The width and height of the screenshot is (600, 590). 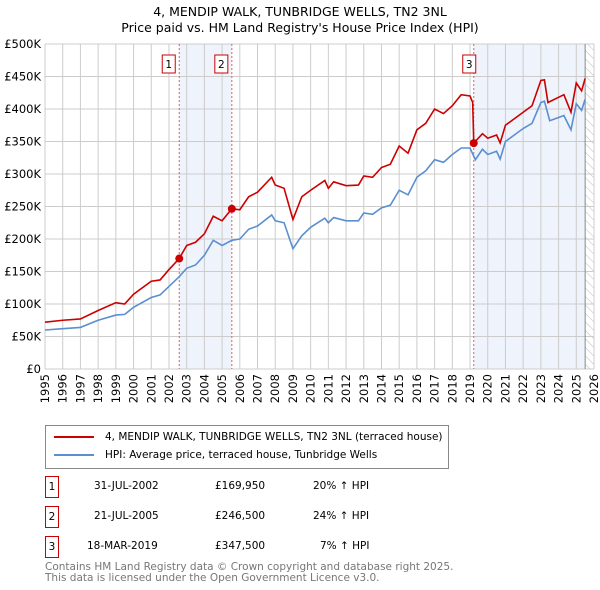 What do you see at coordinates (435, 388) in the screenshot?
I see `x-tick-label: 2017` at bounding box center [435, 388].